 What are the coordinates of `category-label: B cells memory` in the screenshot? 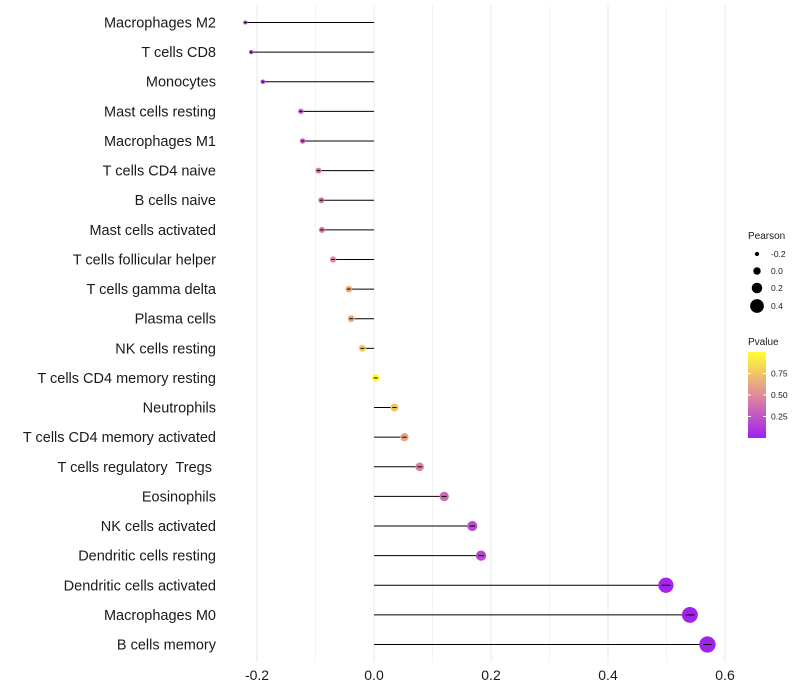 It's located at (167, 646).